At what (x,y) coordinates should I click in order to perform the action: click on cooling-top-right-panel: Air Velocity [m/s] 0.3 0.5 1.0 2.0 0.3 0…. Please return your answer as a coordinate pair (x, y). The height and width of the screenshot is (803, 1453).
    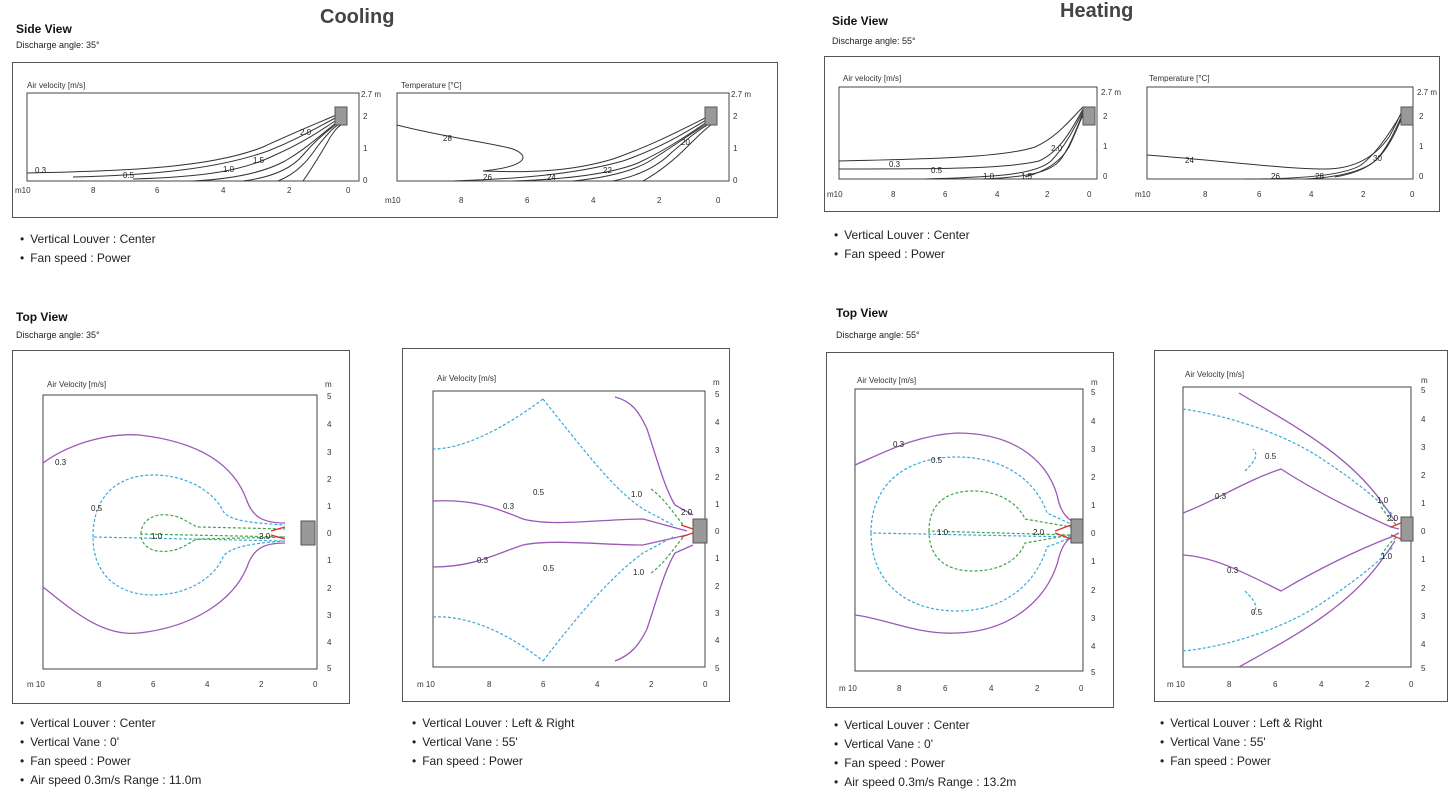
    Looking at the image, I should click on (566, 525).